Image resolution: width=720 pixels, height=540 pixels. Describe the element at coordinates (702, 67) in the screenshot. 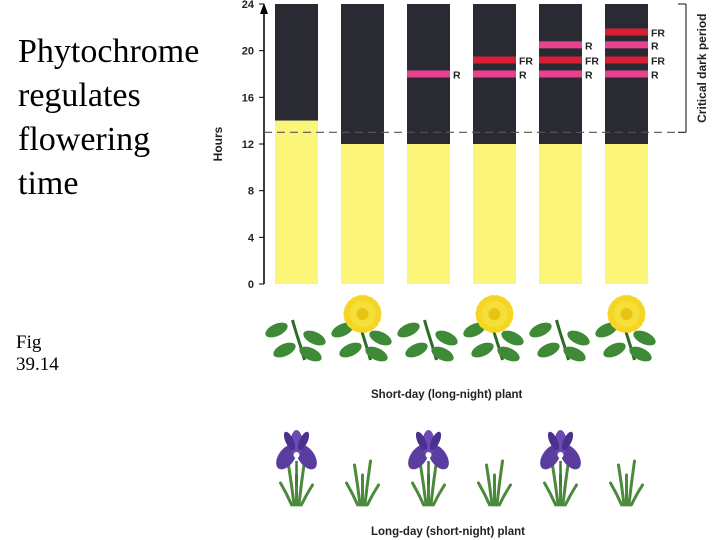

I see `critical-dark-period-label: Critical dark period` at that location.